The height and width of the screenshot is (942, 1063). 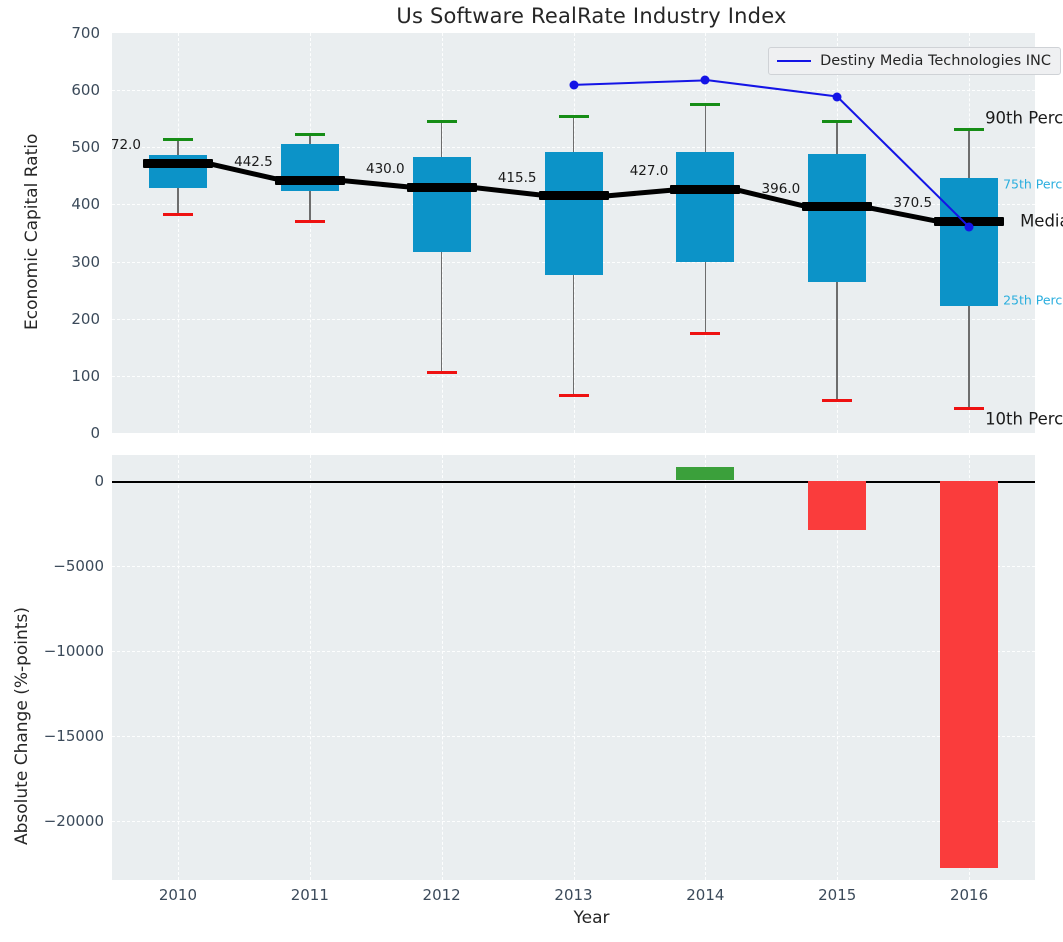 I want to click on zero-line, so click(x=573, y=481).